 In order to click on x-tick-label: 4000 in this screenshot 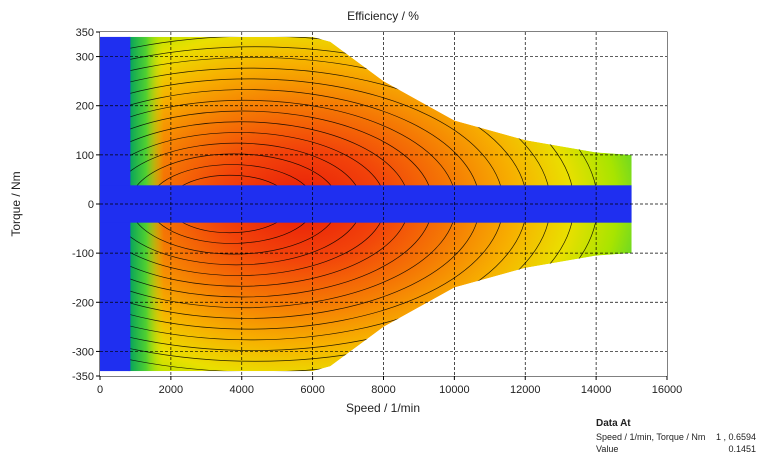, I will do `click(242, 390)`.